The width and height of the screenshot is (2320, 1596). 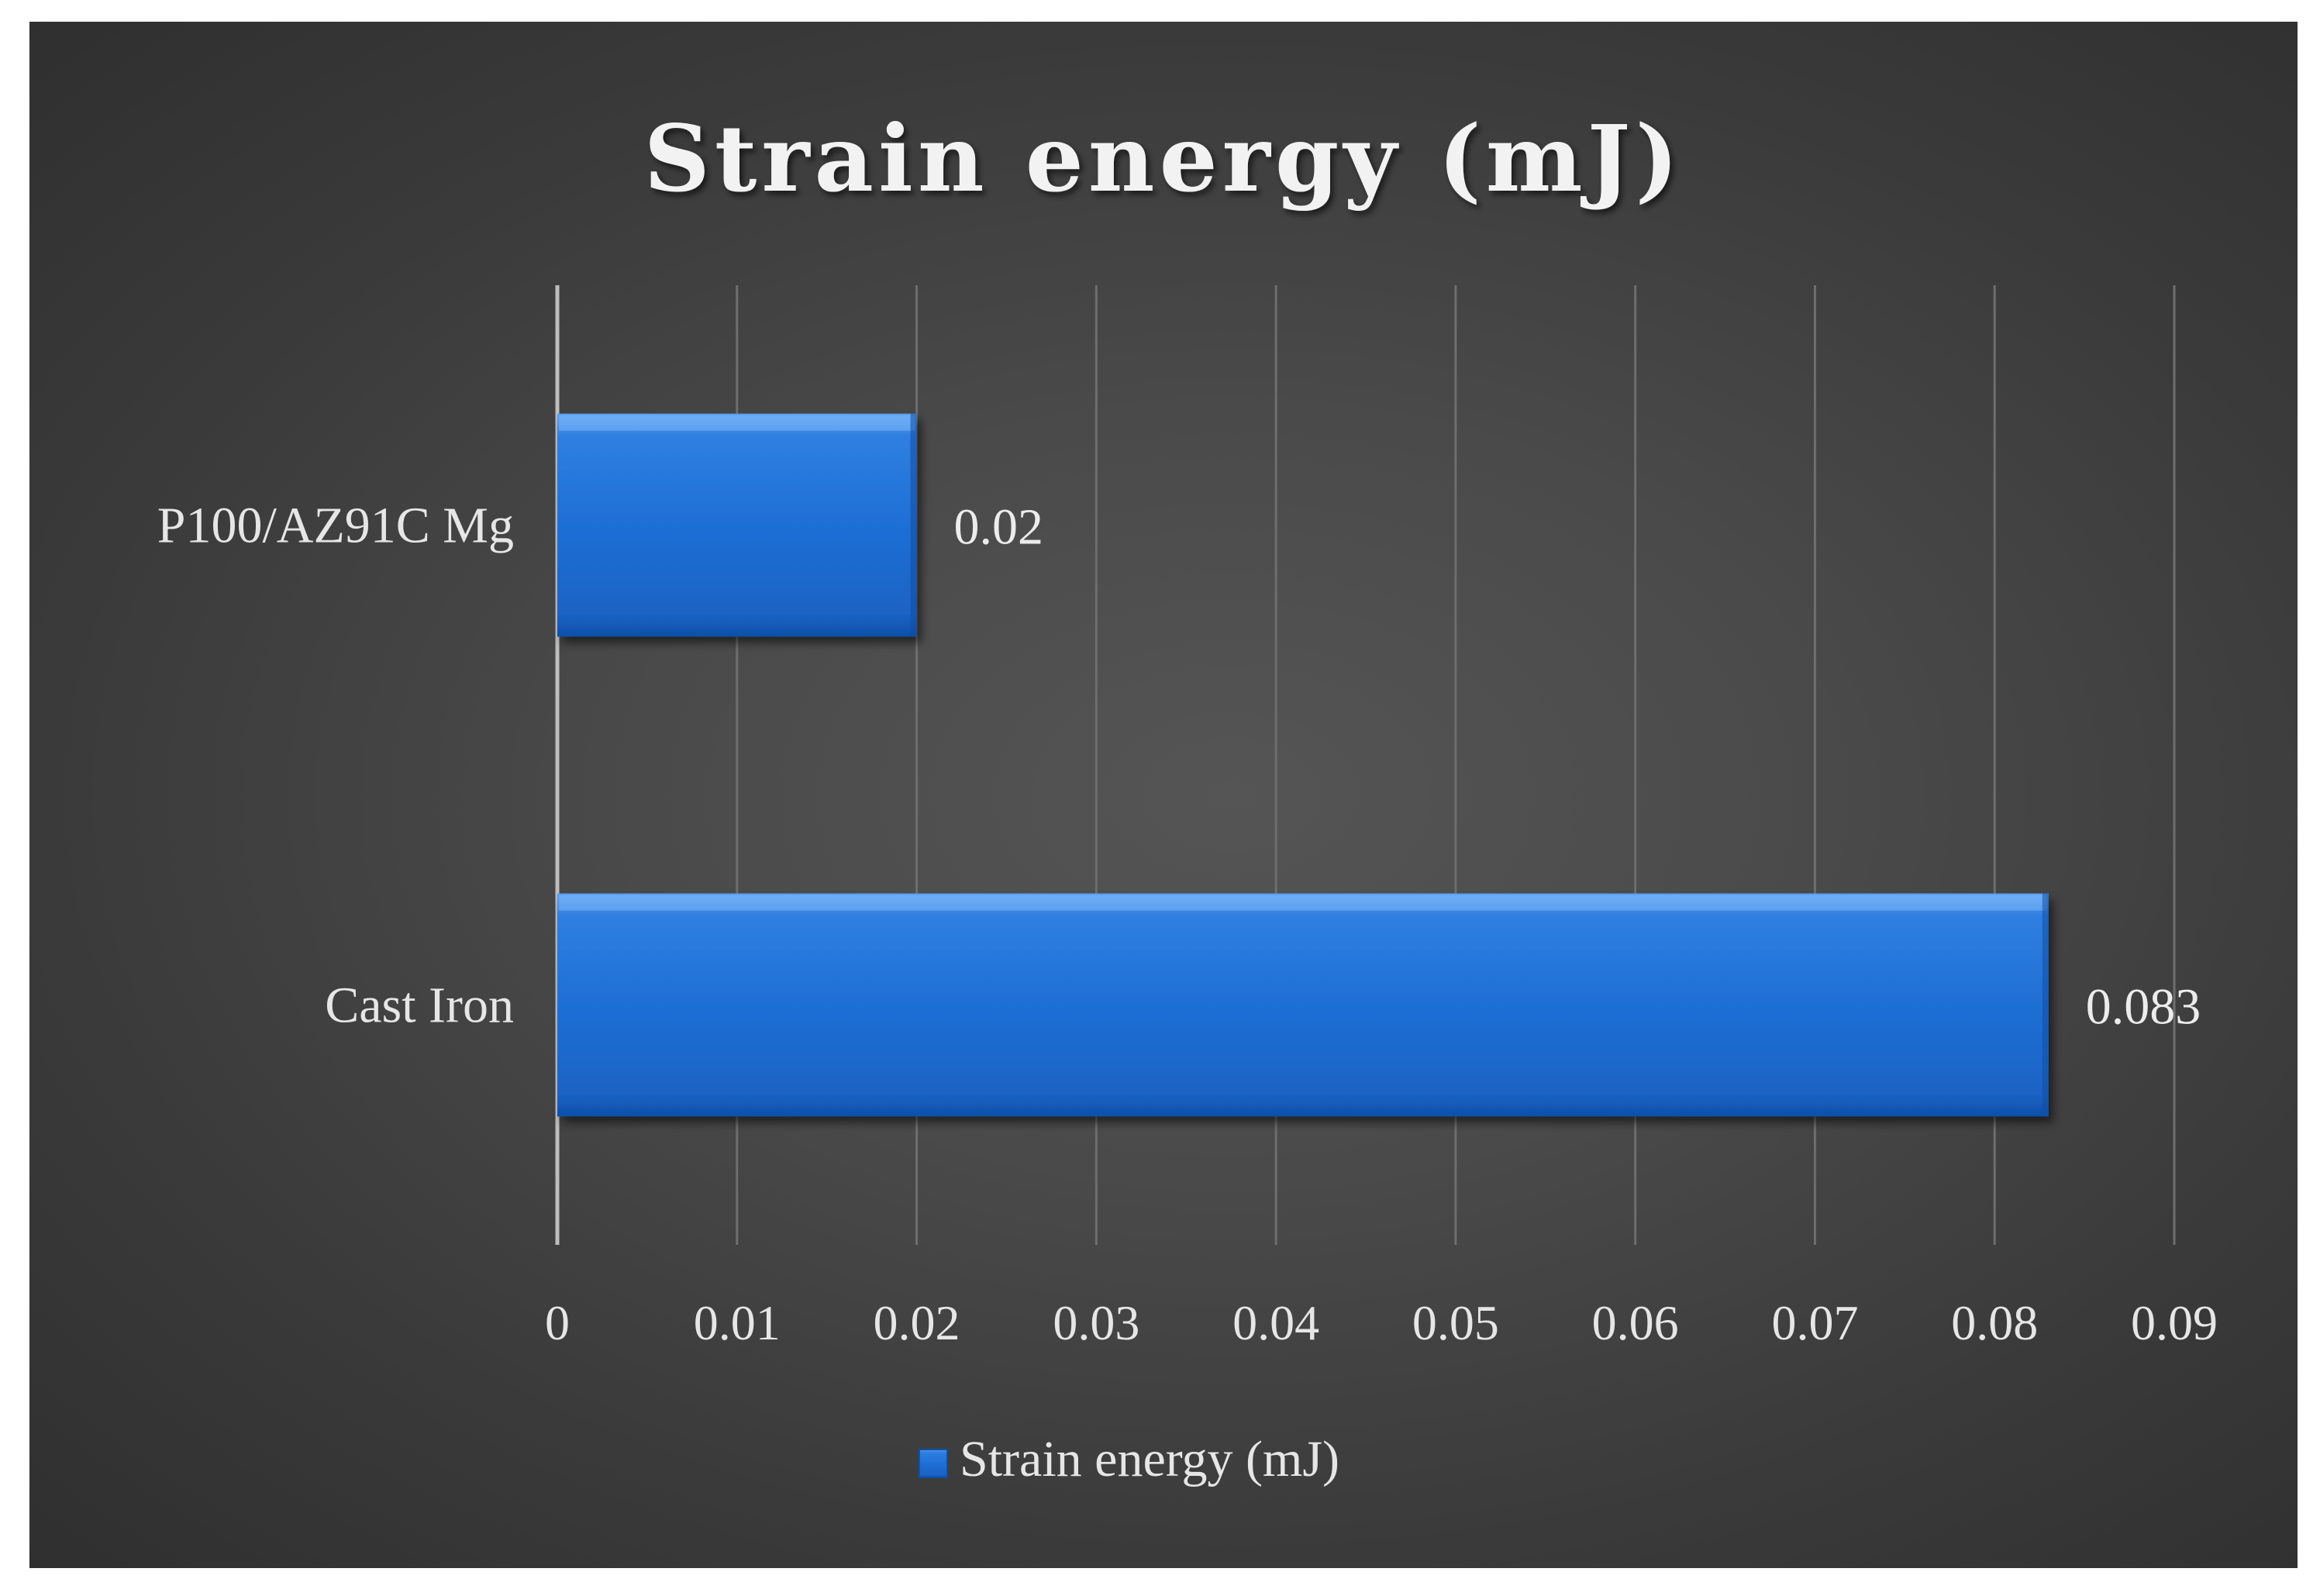 I want to click on category-label: P100/AZ91C Mg, so click(x=336, y=526).